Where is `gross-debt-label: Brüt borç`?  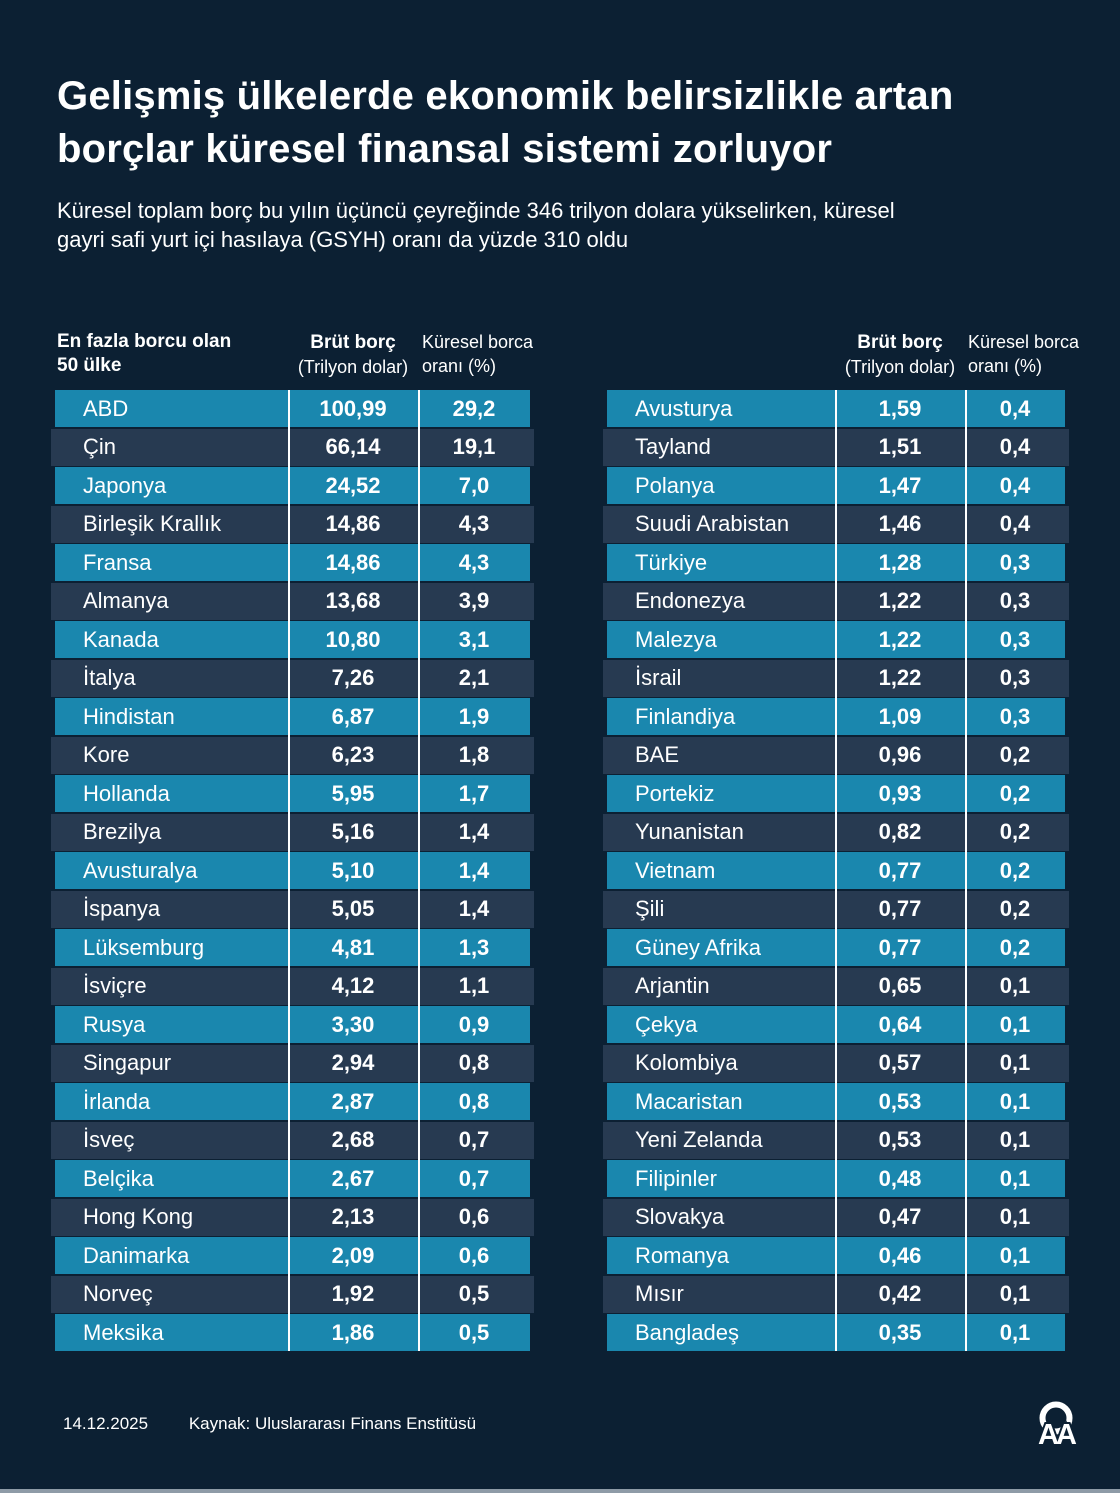
gross-debt-label: Brüt borç is located at coordinates (900, 342).